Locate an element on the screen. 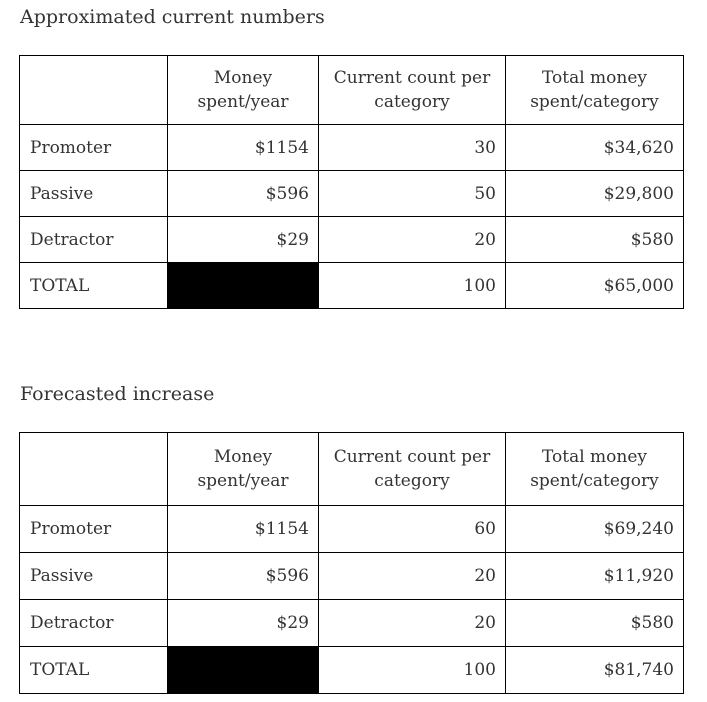 This screenshot has width=707, height=702. total-cell: $65,000 is located at coordinates (594, 285).